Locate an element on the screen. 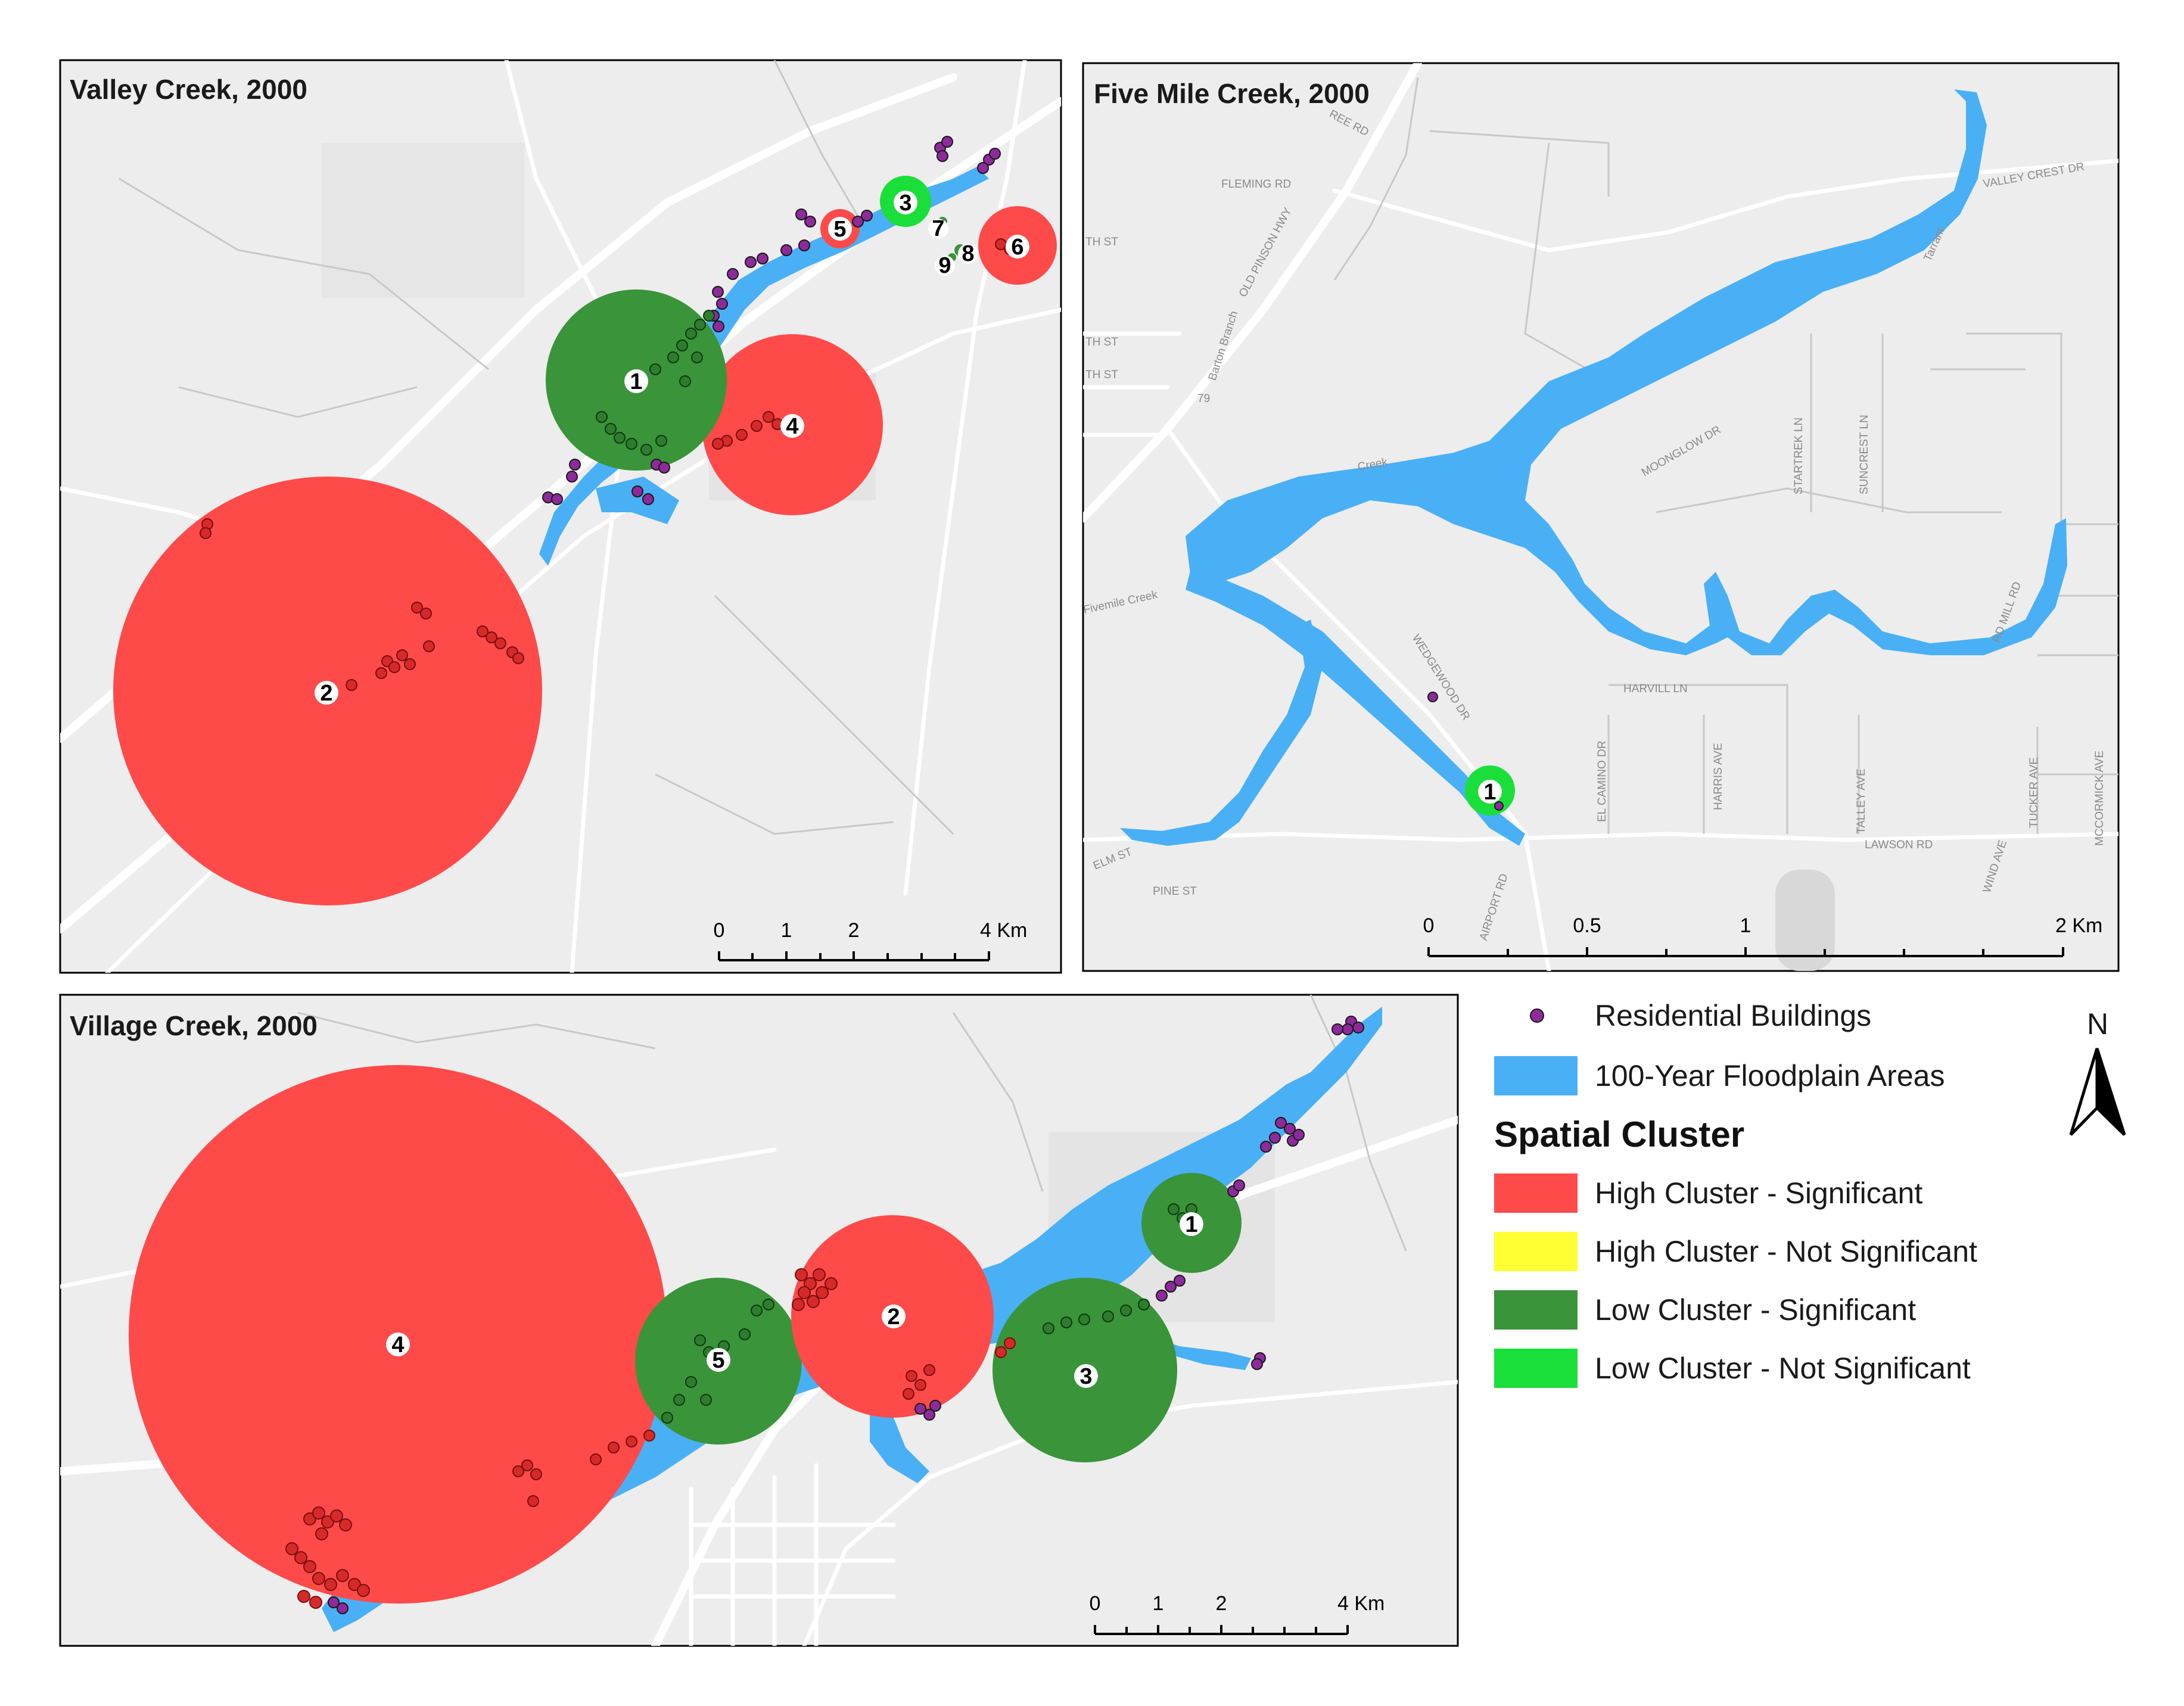 This screenshot has width=2184, height=1706. valley-cluster-5-label: 5 is located at coordinates (839, 229).